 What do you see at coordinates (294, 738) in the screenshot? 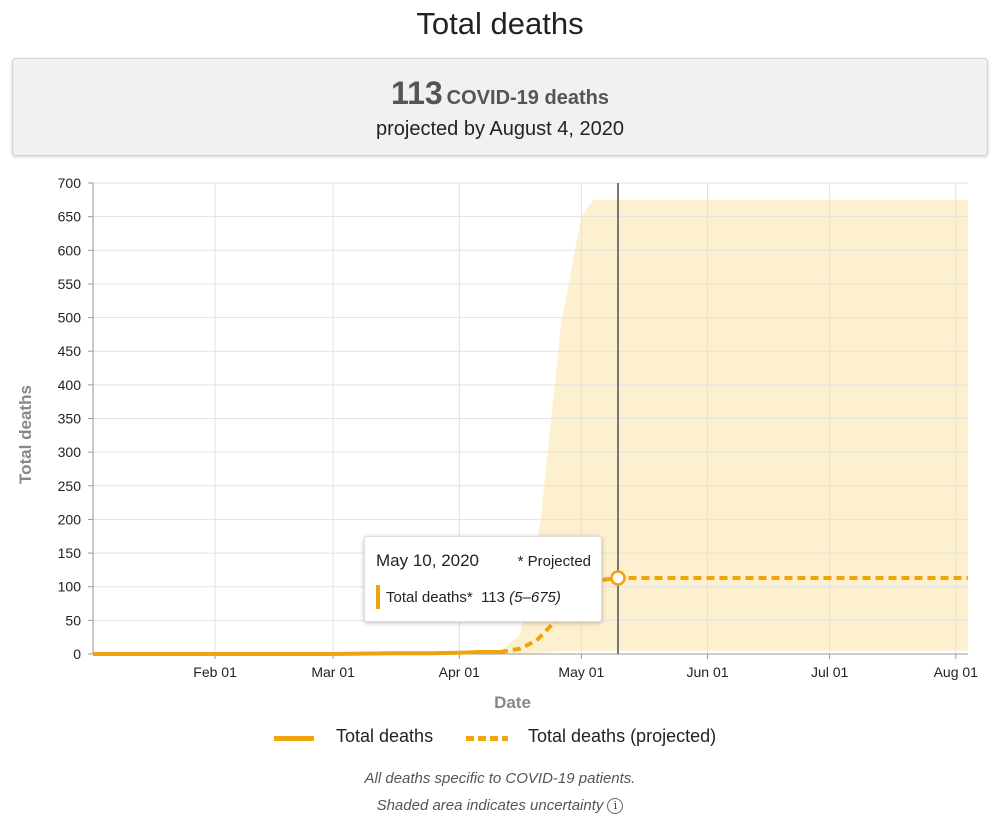
I see `legend-swatch-actual` at bounding box center [294, 738].